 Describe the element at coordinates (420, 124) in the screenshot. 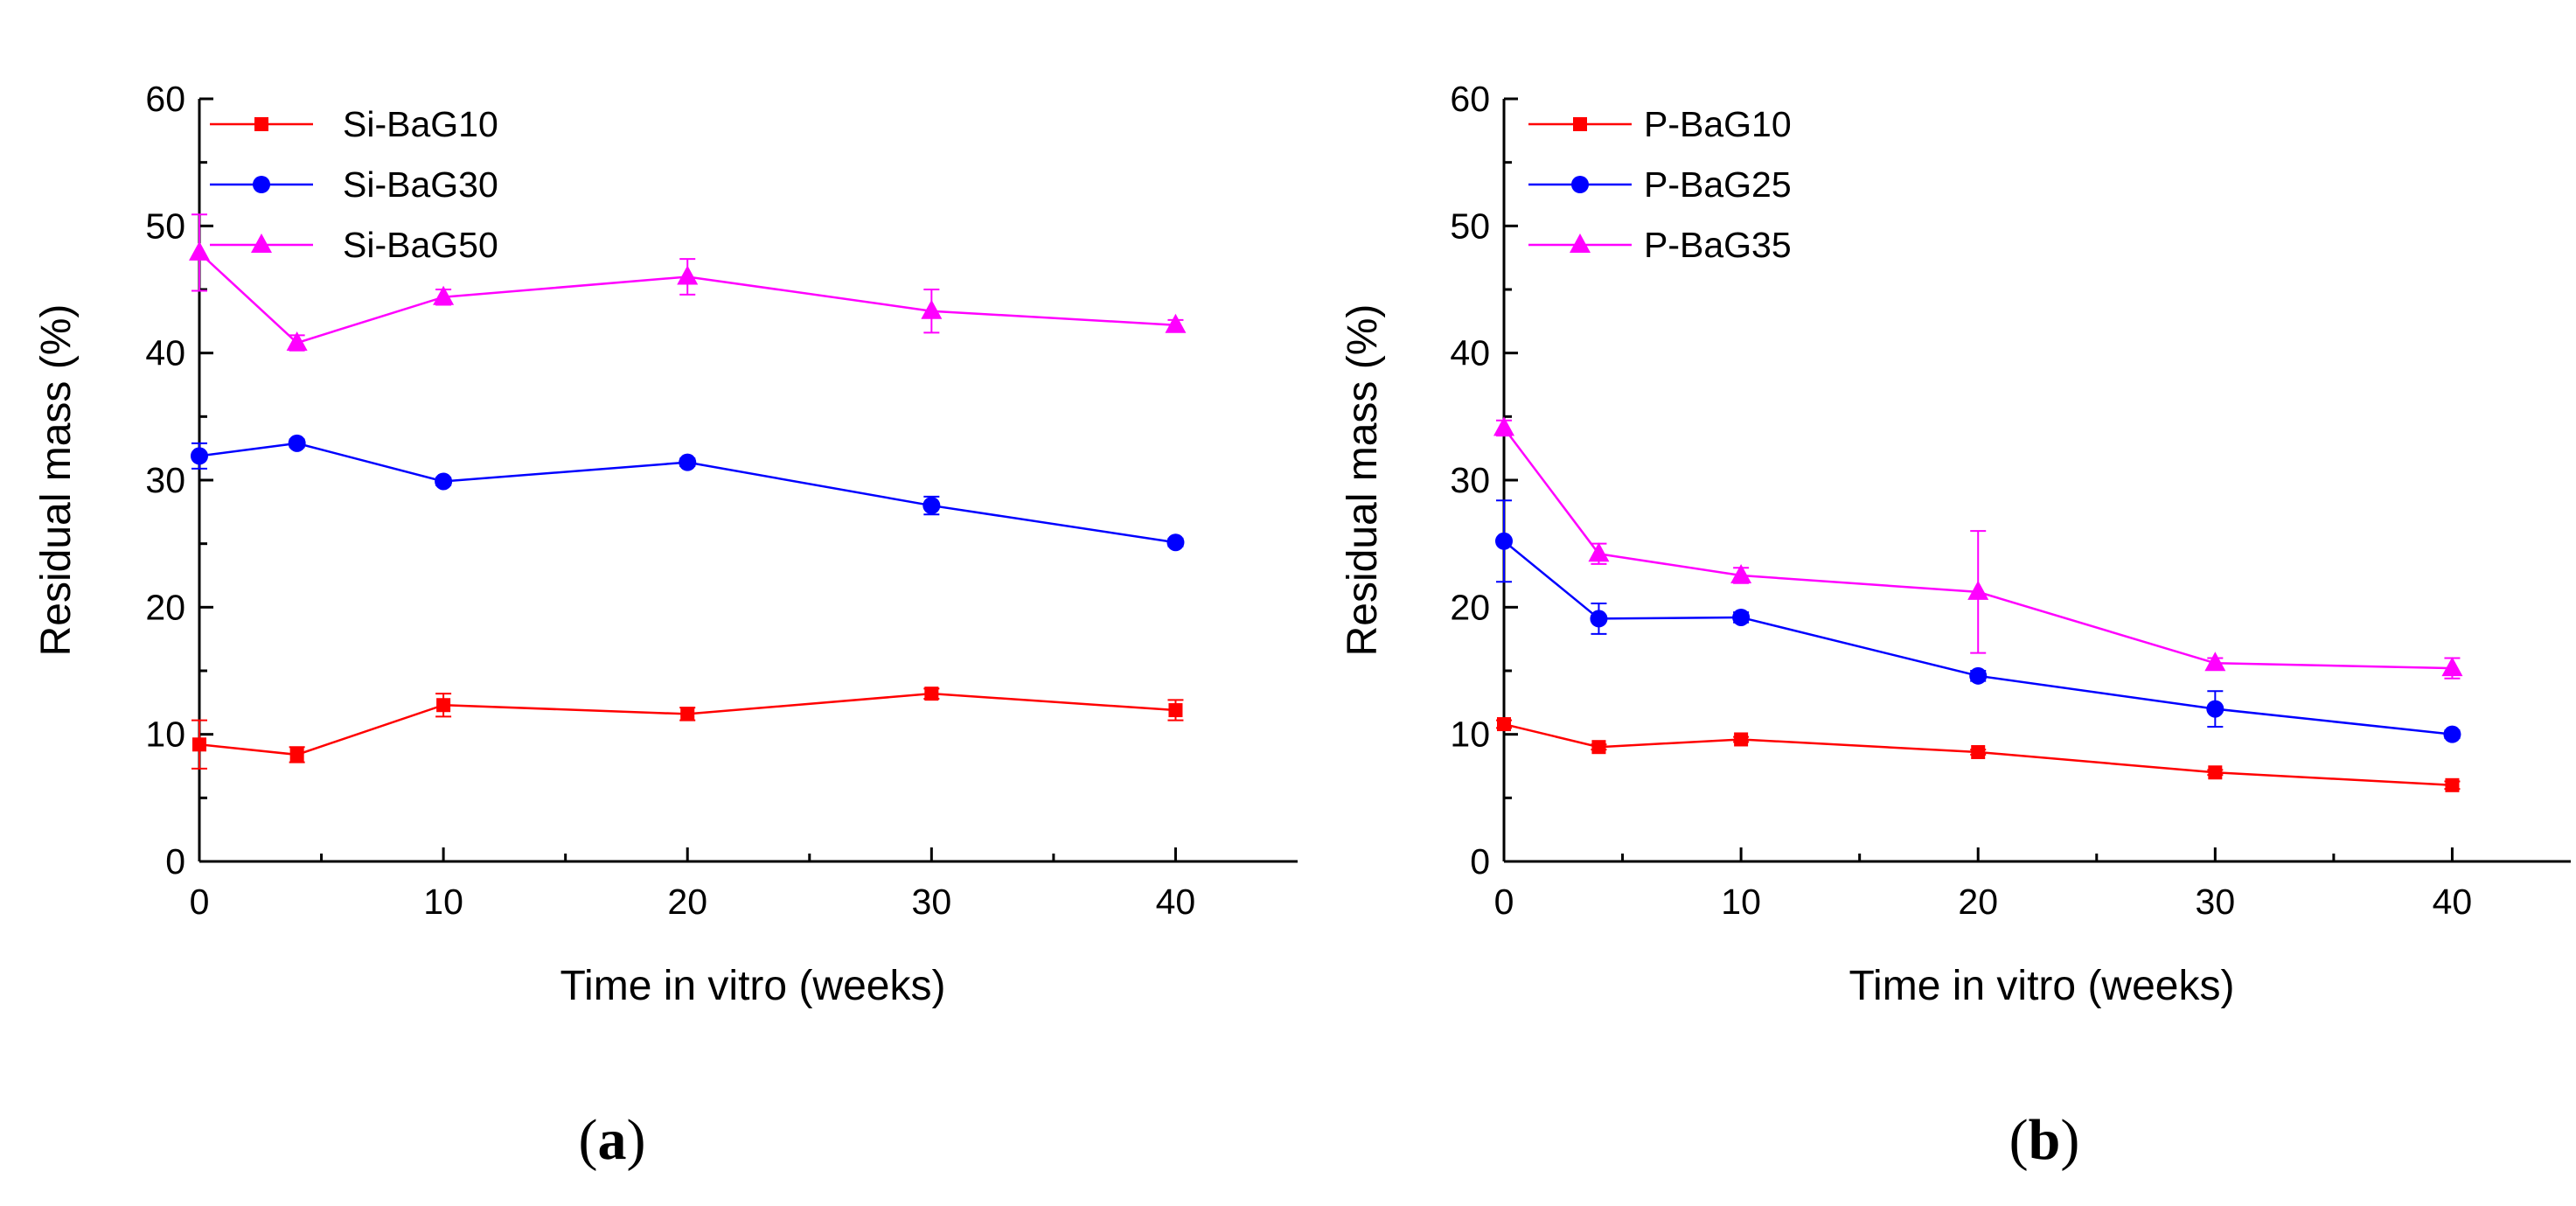

I see `legend-label: Si-BaG10` at that location.